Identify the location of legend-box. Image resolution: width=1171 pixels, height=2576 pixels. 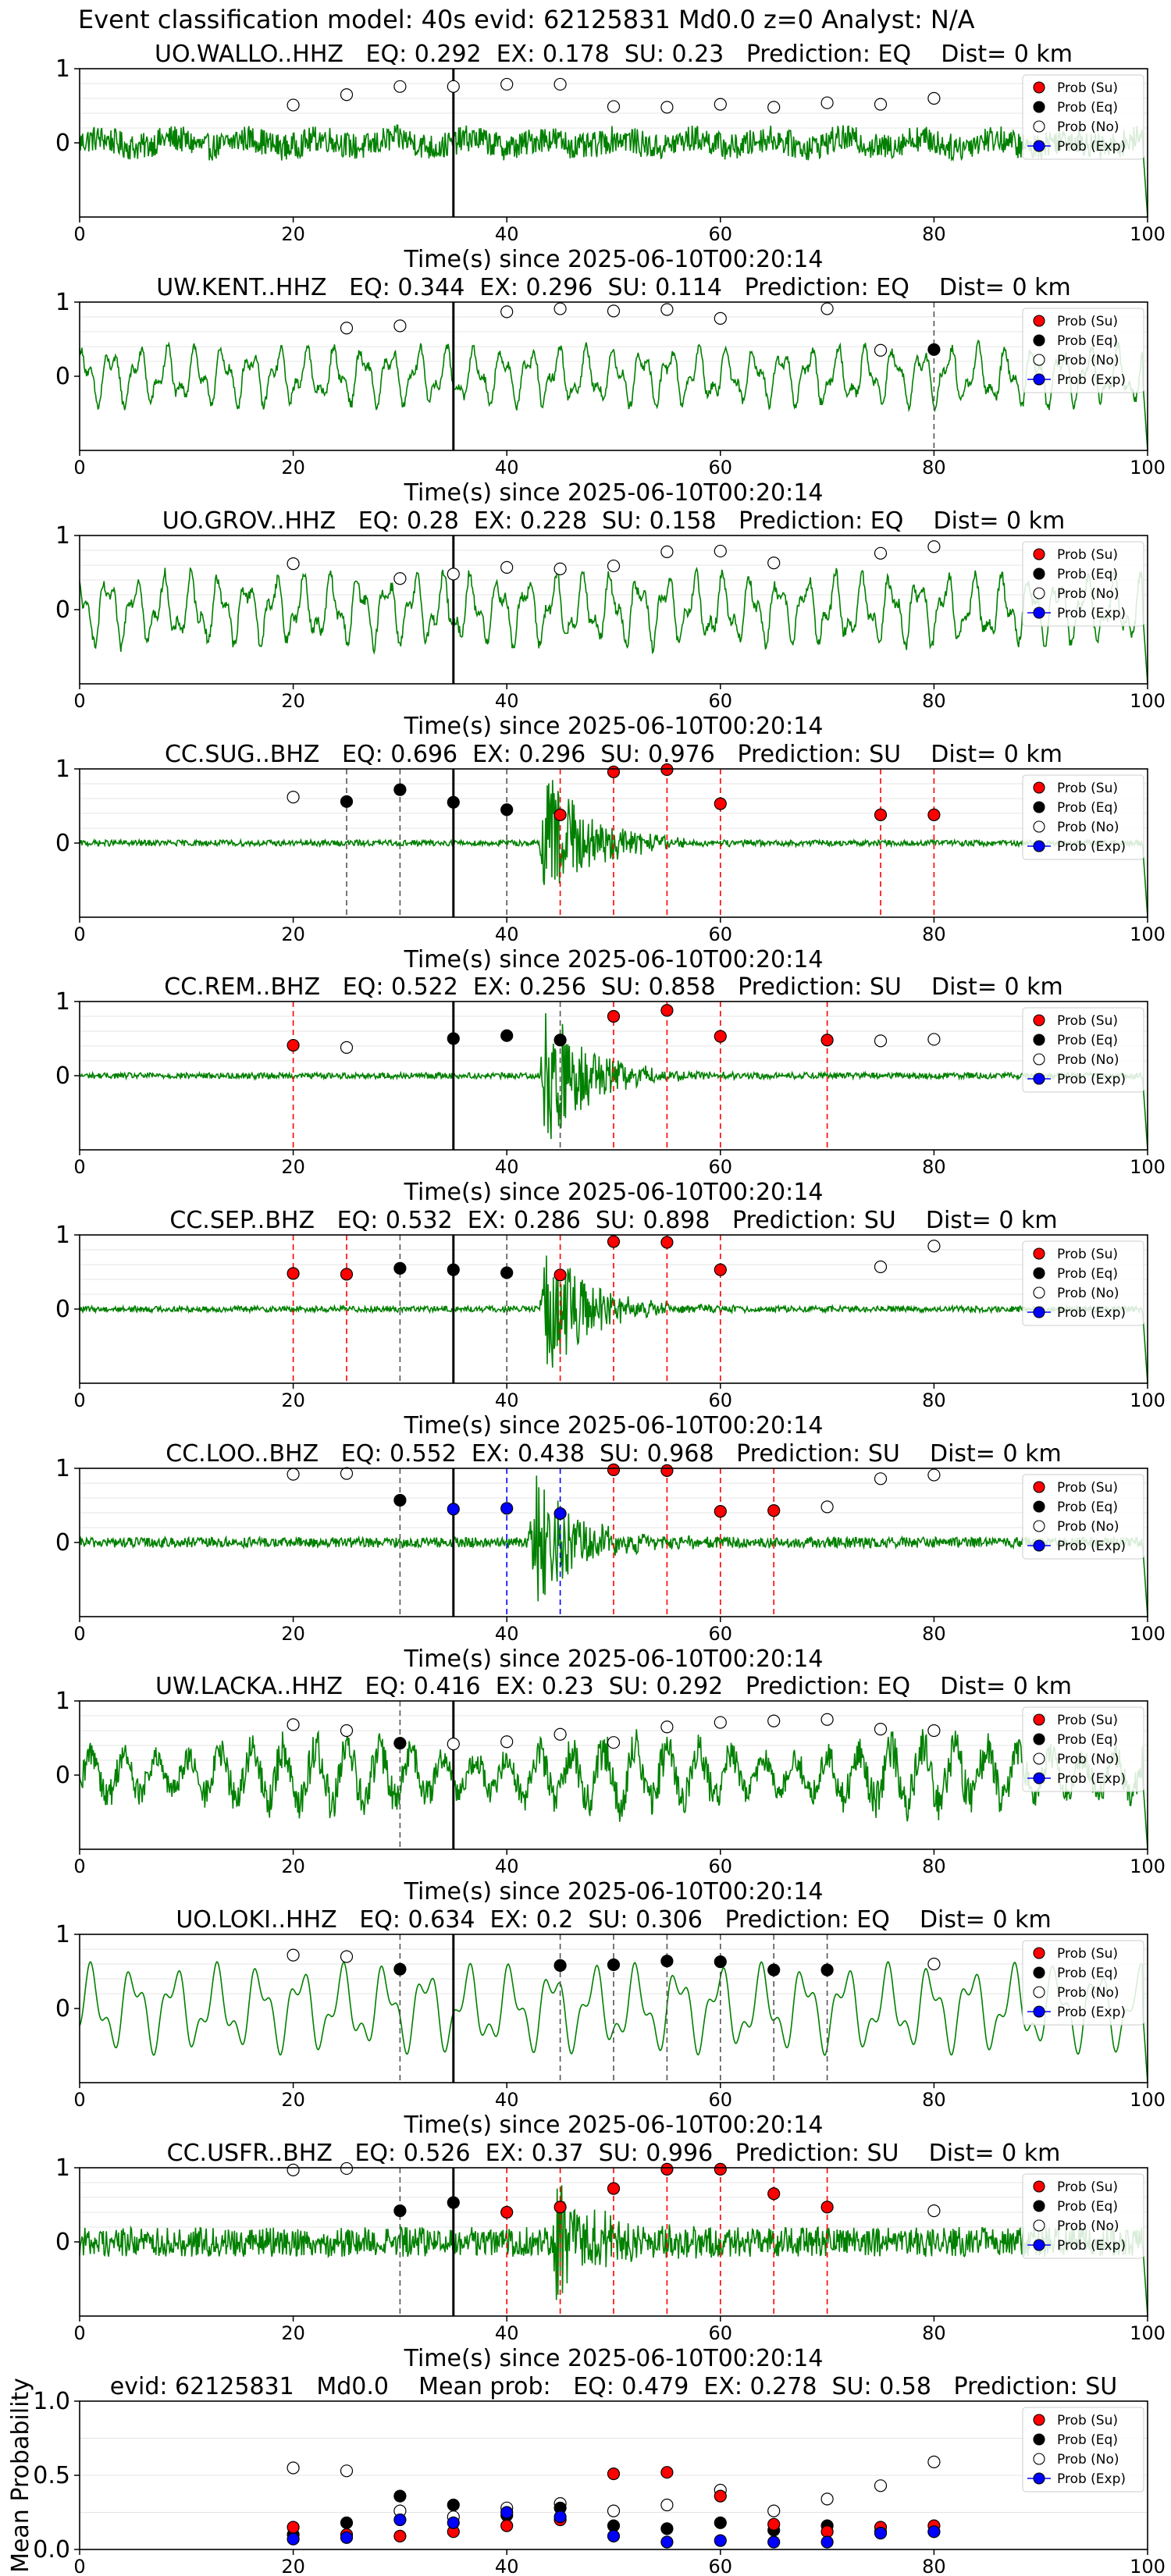
(1083, 1749).